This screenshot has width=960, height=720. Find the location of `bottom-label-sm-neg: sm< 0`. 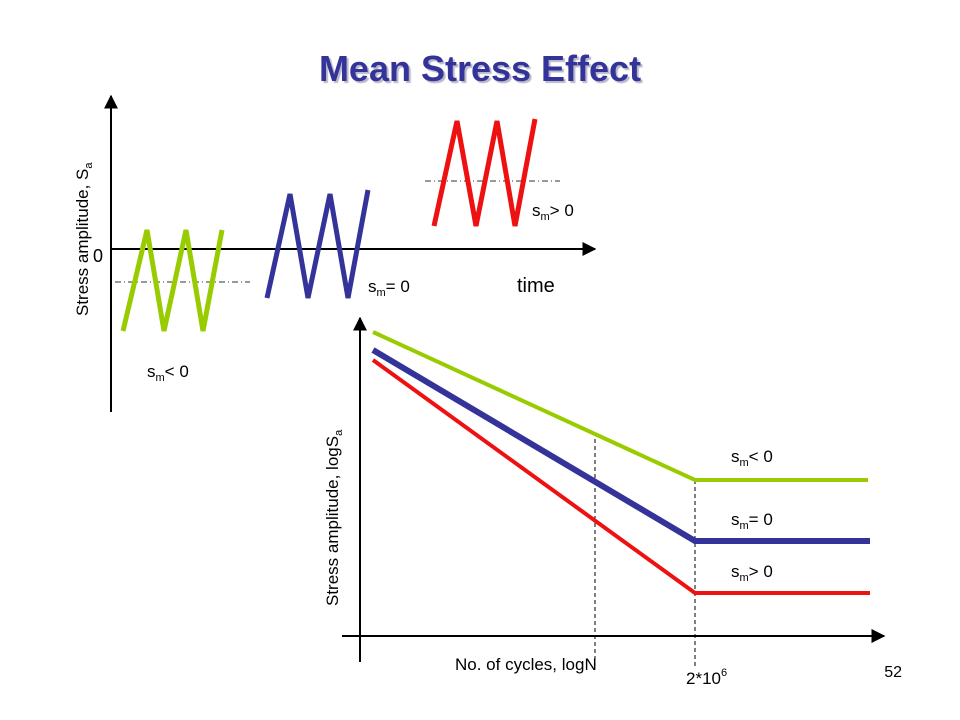

bottom-label-sm-neg: sm< 0 is located at coordinates (752, 458).